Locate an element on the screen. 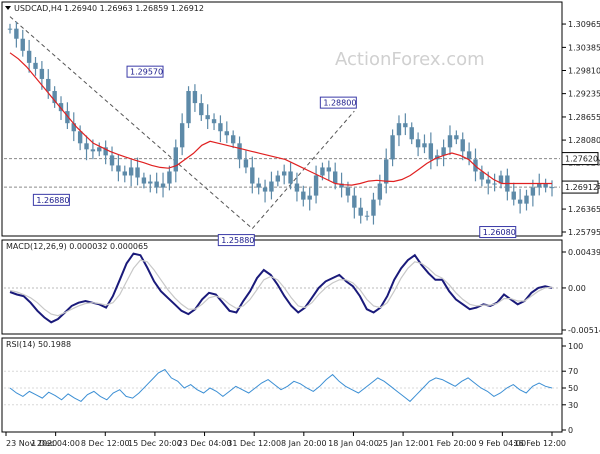  x-tick-label: 18 Jan 04:00 is located at coordinates (353, 443).